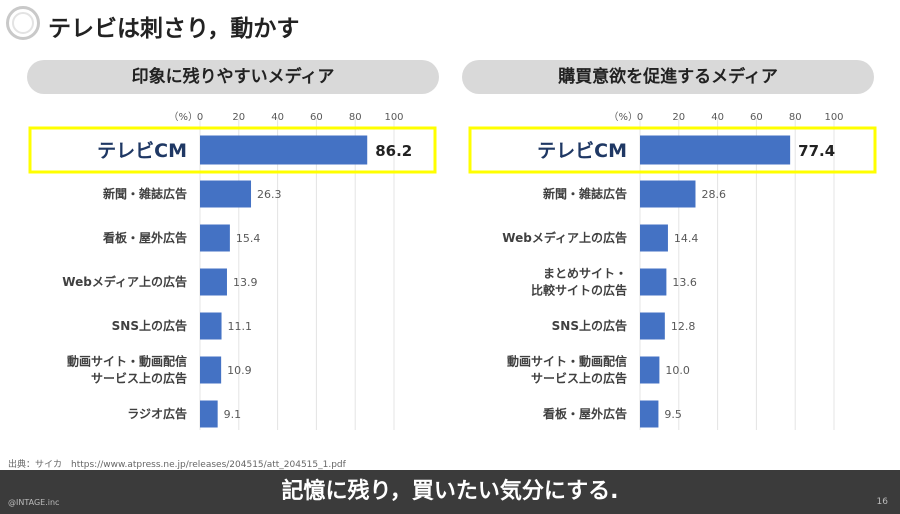 This screenshot has height=514, width=900. What do you see at coordinates (585, 413) in the screenshot?
I see `purchase-category-label: 看板・屋外広告` at bounding box center [585, 413].